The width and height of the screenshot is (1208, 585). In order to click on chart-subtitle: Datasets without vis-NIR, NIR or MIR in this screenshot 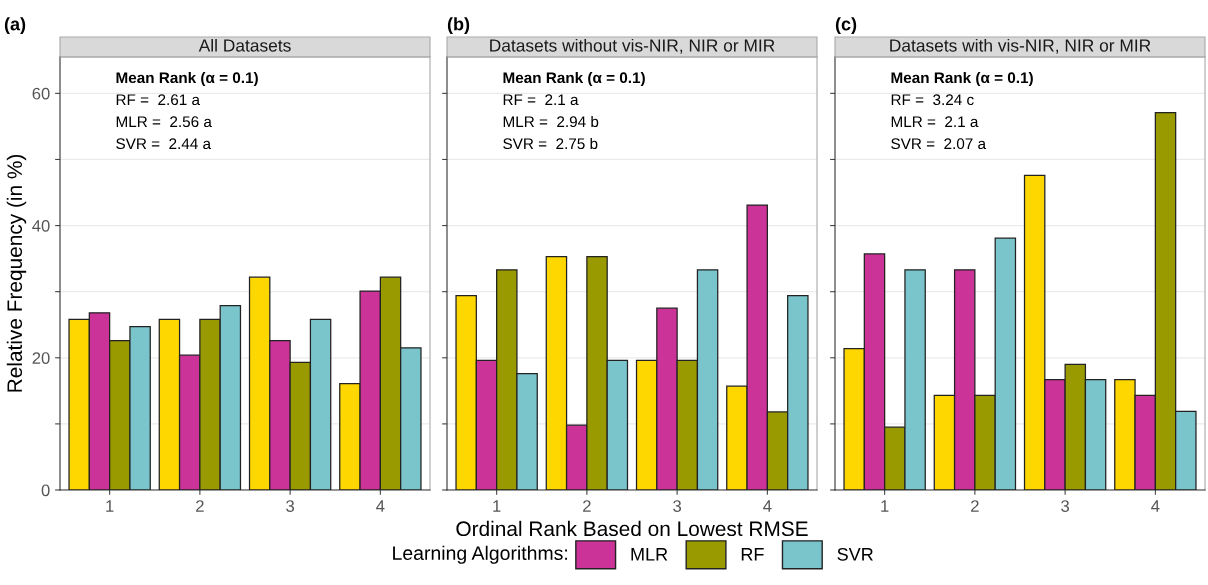, I will do `click(632, 46)`.